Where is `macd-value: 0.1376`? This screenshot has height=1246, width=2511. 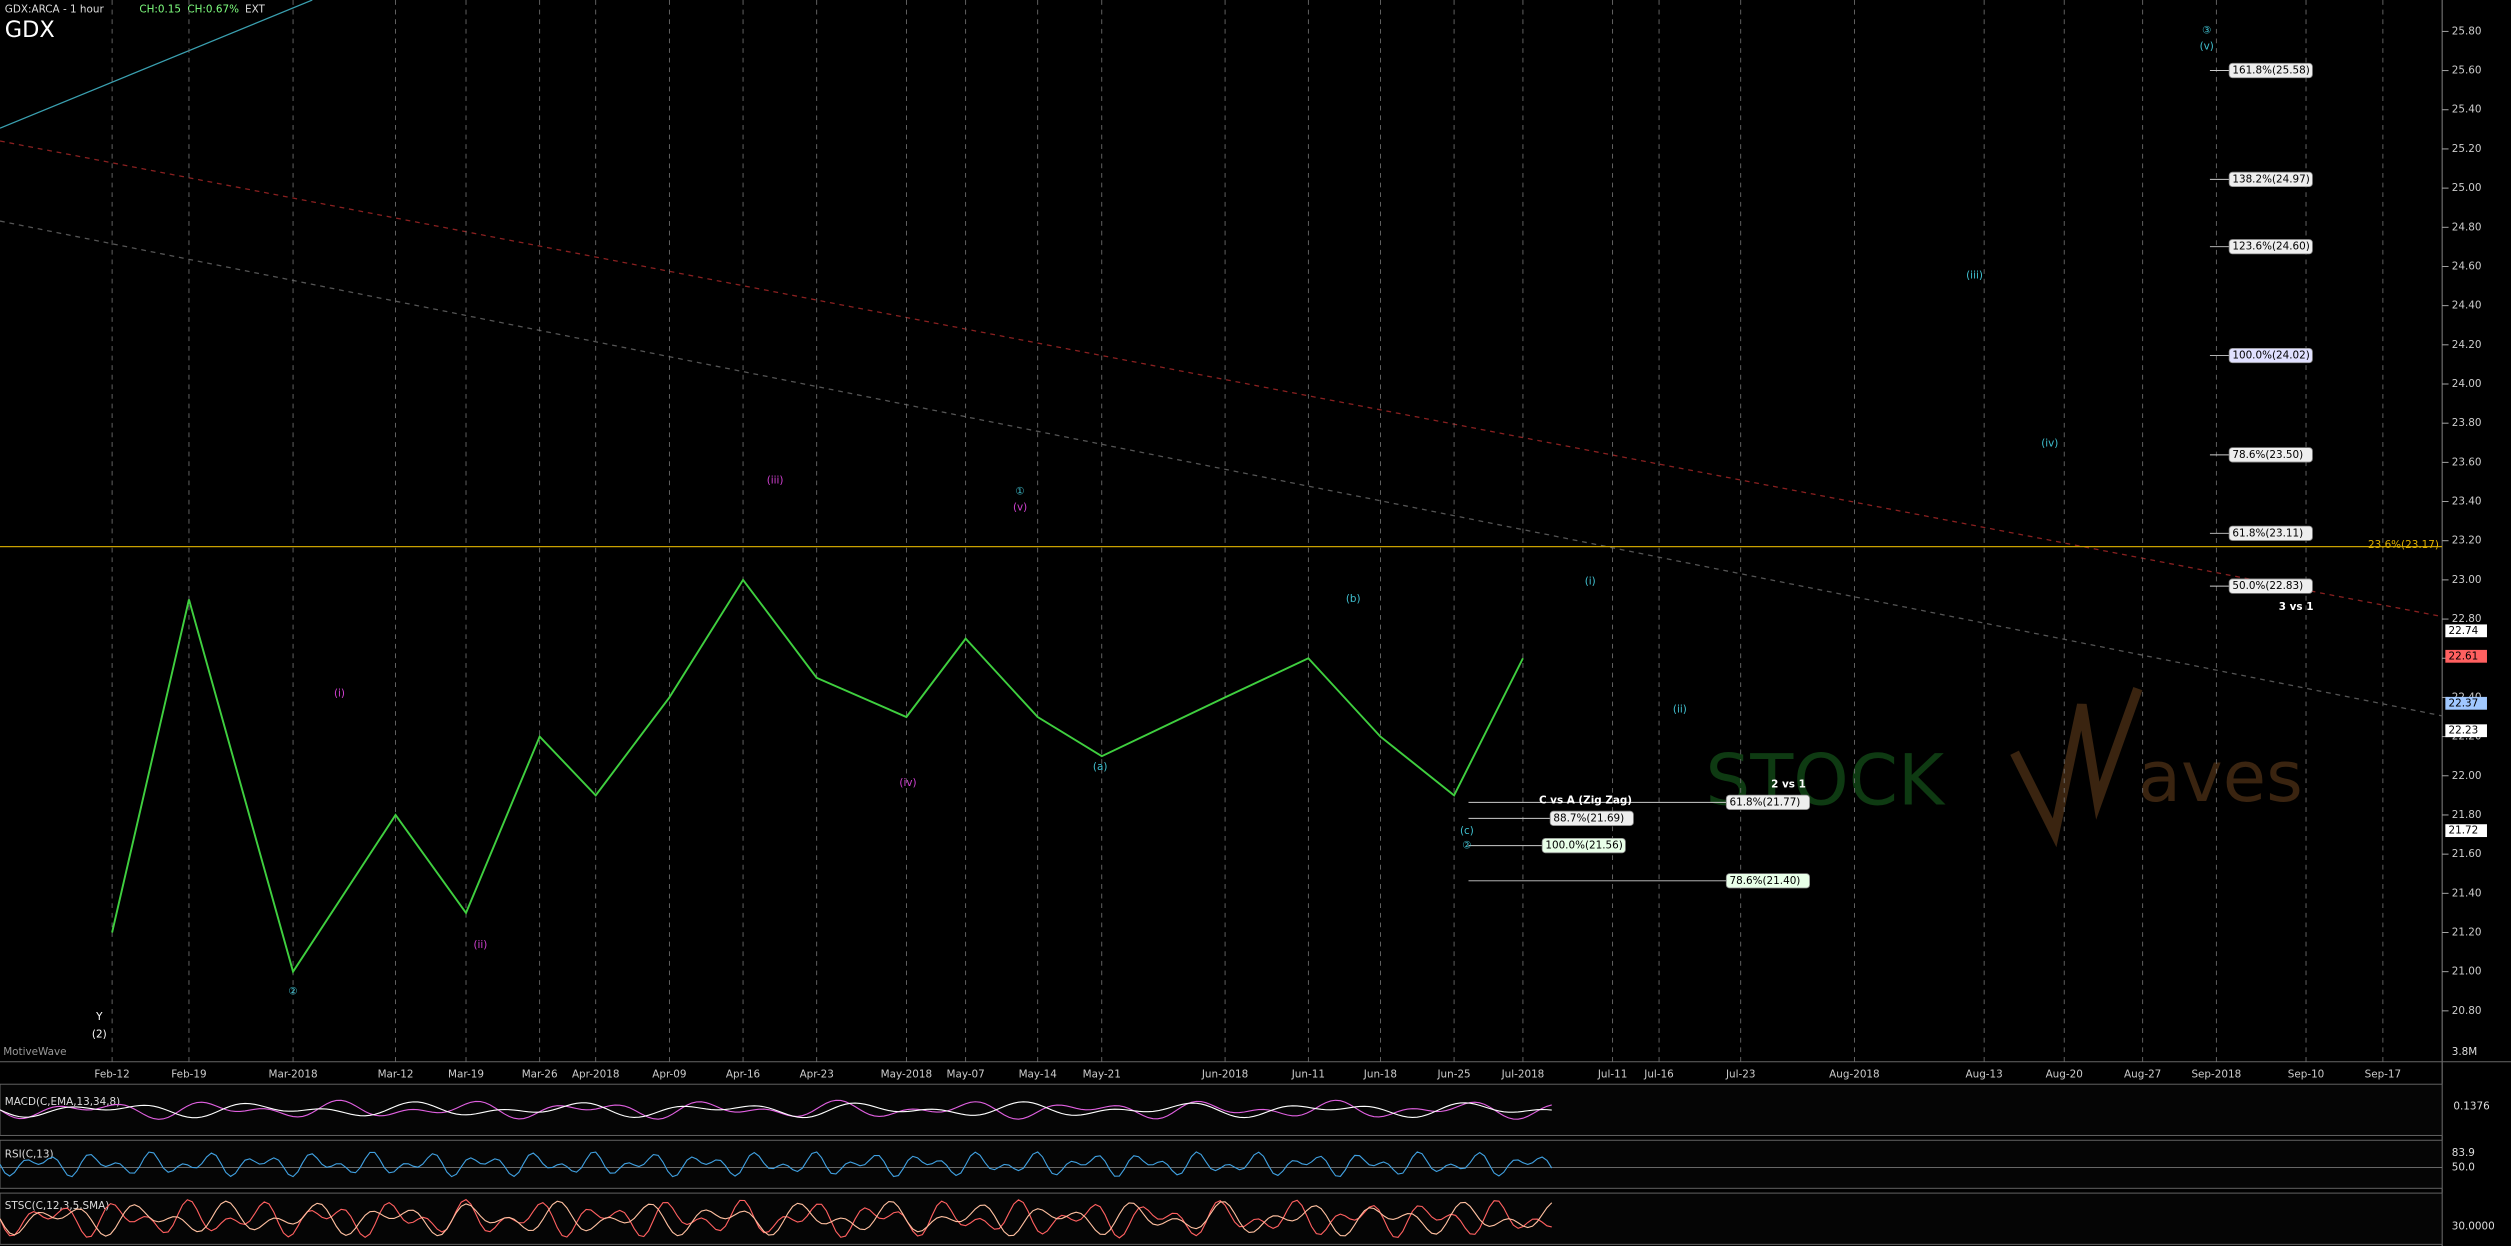
macd-value: 0.1376 is located at coordinates (2471, 1107).